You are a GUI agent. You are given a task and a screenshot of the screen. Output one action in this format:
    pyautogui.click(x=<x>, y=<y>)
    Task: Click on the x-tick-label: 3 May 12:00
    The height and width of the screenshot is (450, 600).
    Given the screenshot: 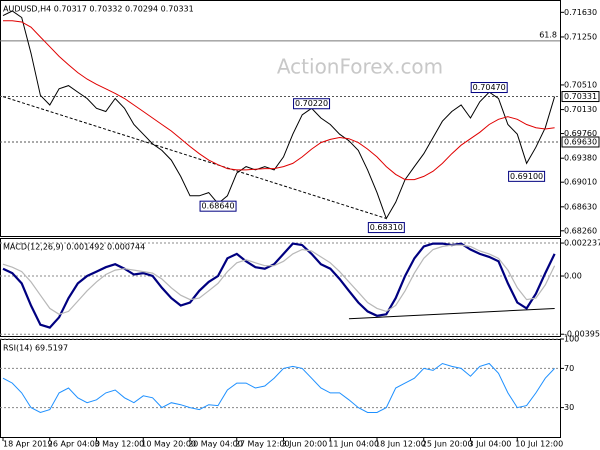 What is the action you would take?
    pyautogui.click(x=120, y=444)
    